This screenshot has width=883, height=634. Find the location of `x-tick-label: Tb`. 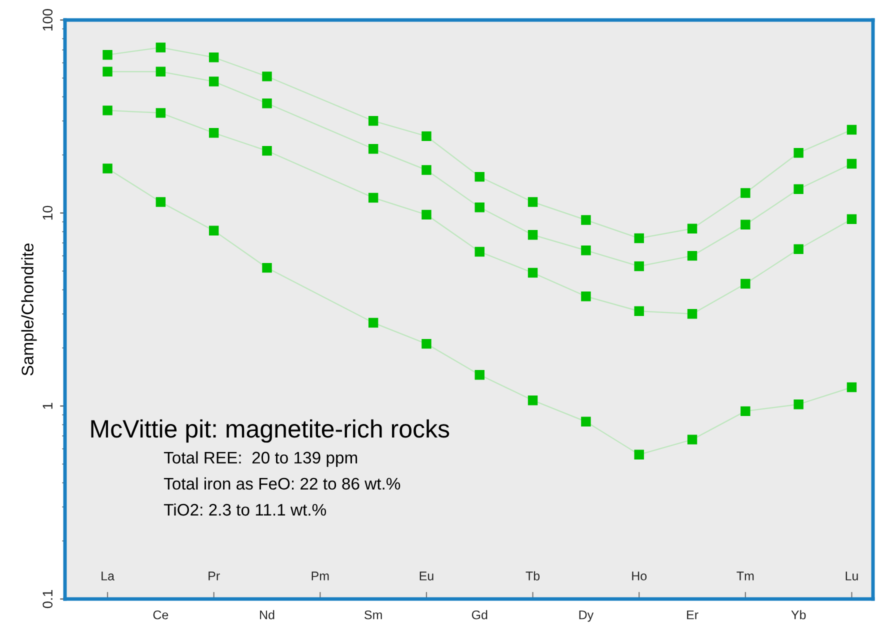

x-tick-label: Tb is located at coordinates (533, 575).